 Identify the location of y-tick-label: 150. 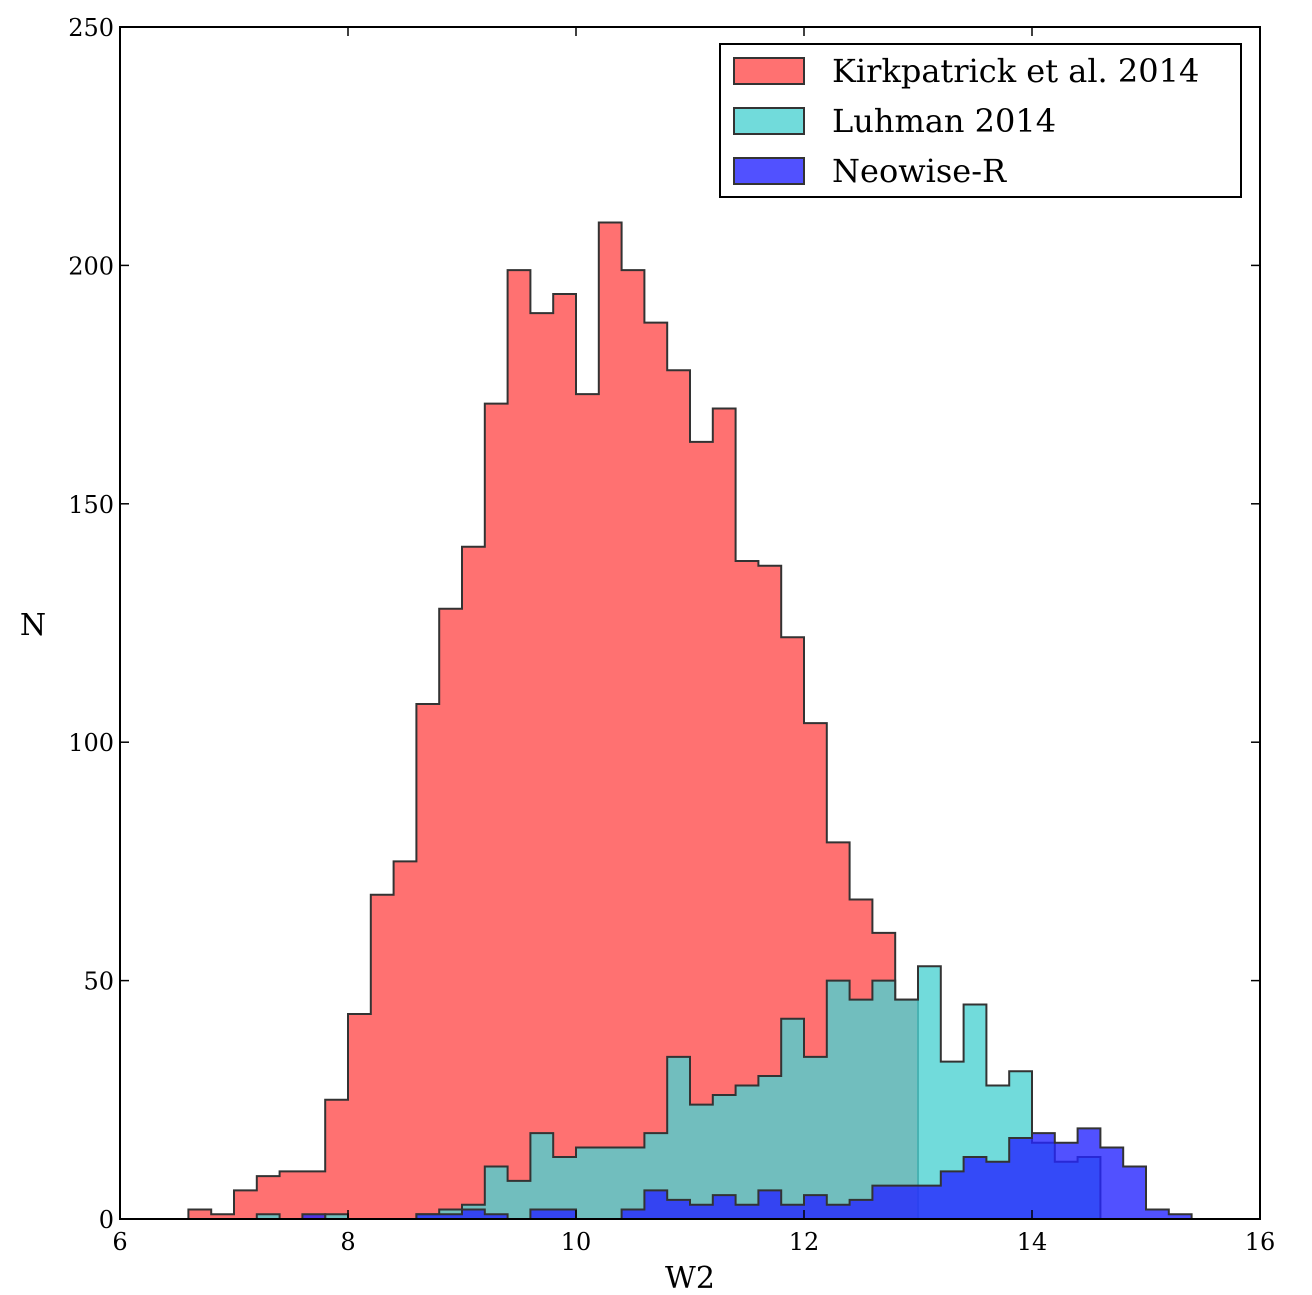
(91, 505).